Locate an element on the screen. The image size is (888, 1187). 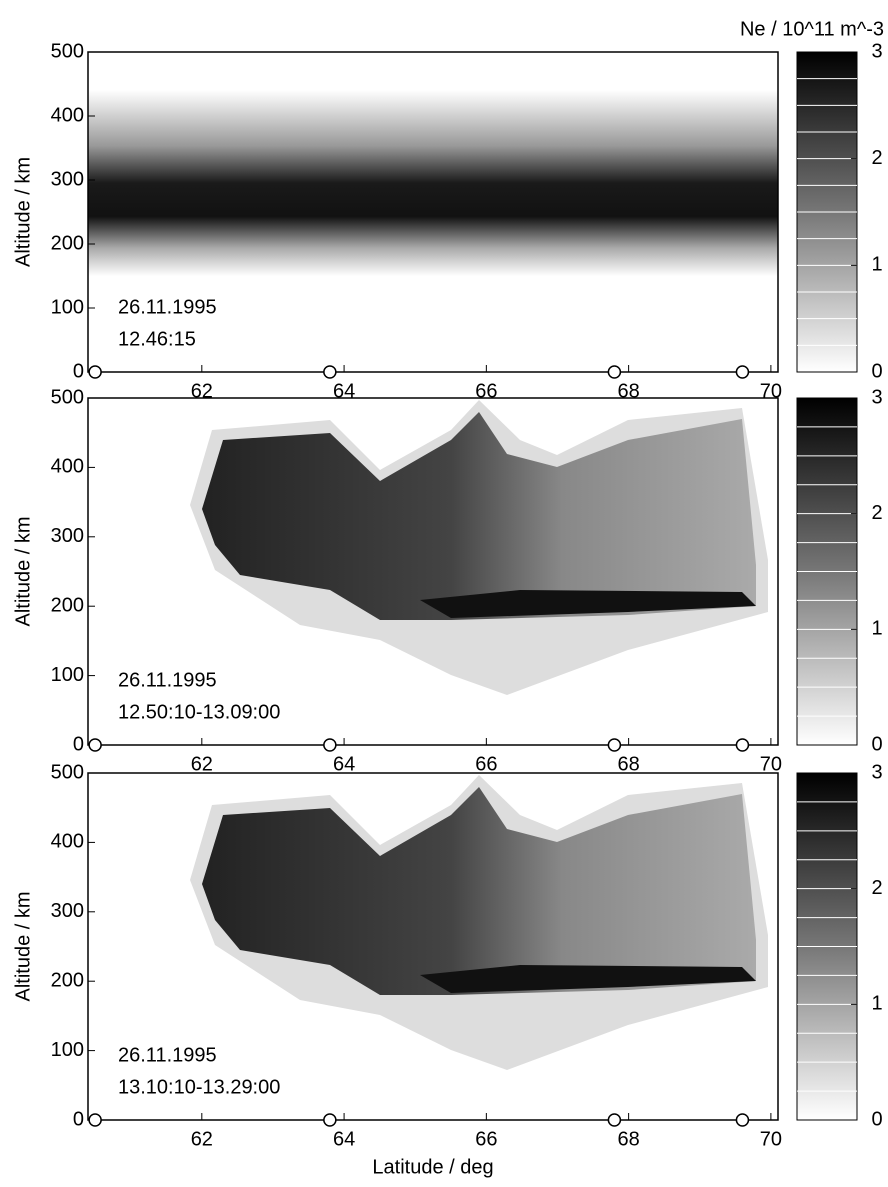
annotation: 12.50:10-13.09:00 is located at coordinates (199, 712).